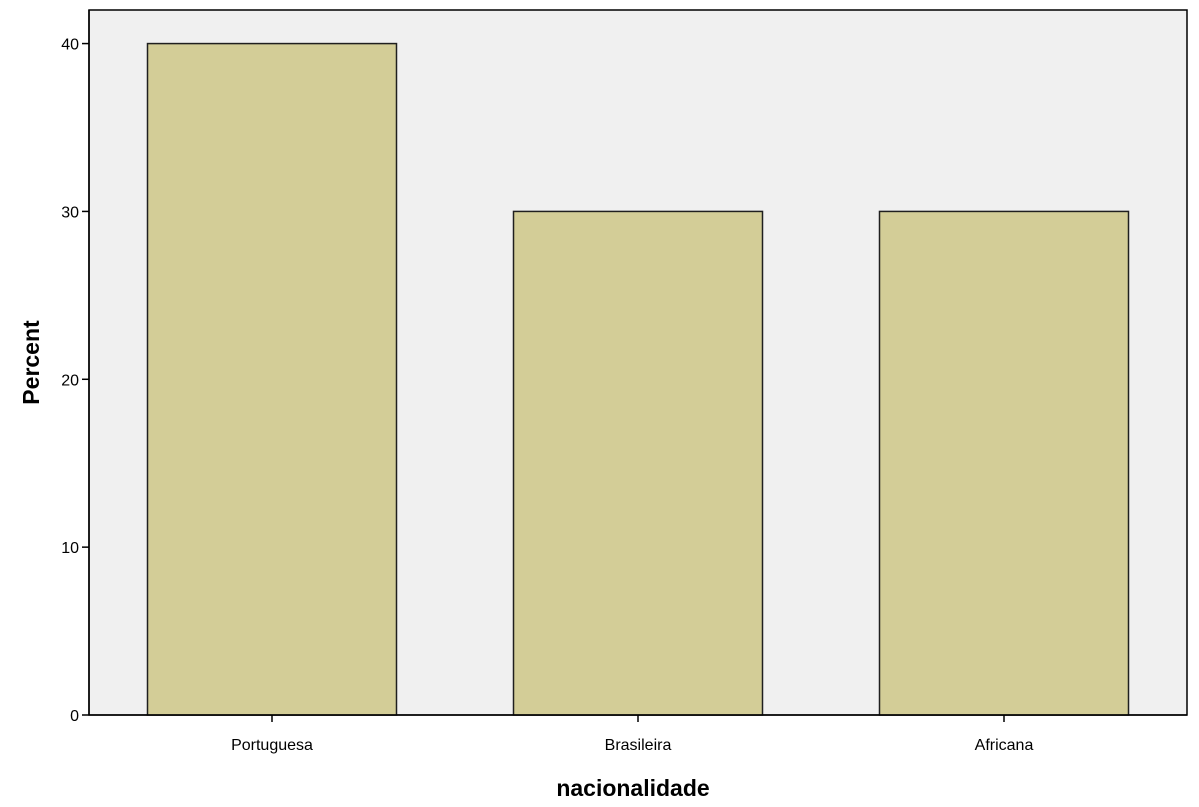 This screenshot has width=1199, height=807. What do you see at coordinates (638, 463) in the screenshot?
I see `bar-brasileira` at bounding box center [638, 463].